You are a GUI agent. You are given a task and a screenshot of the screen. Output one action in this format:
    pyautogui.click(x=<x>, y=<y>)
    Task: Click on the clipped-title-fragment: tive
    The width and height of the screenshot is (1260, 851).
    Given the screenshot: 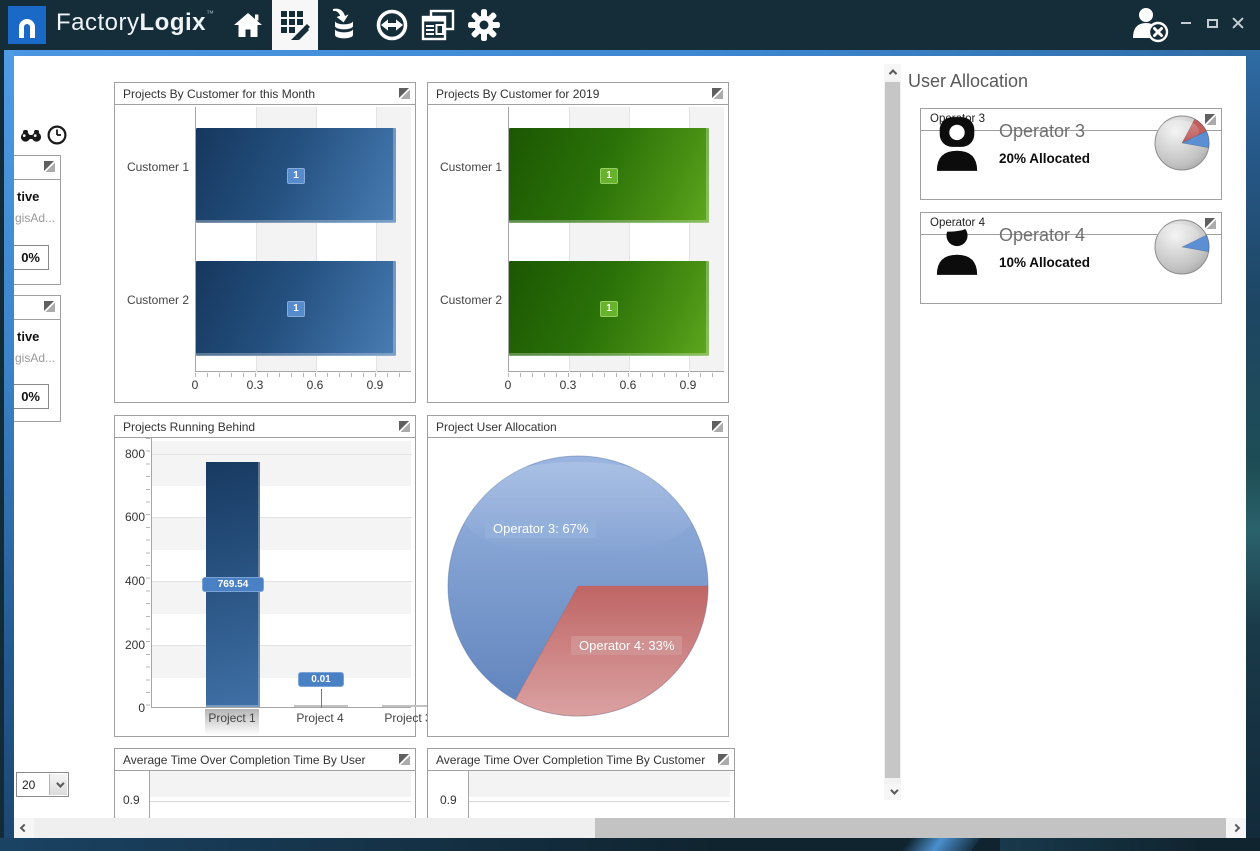 What is the action you would take?
    pyautogui.click(x=28, y=196)
    